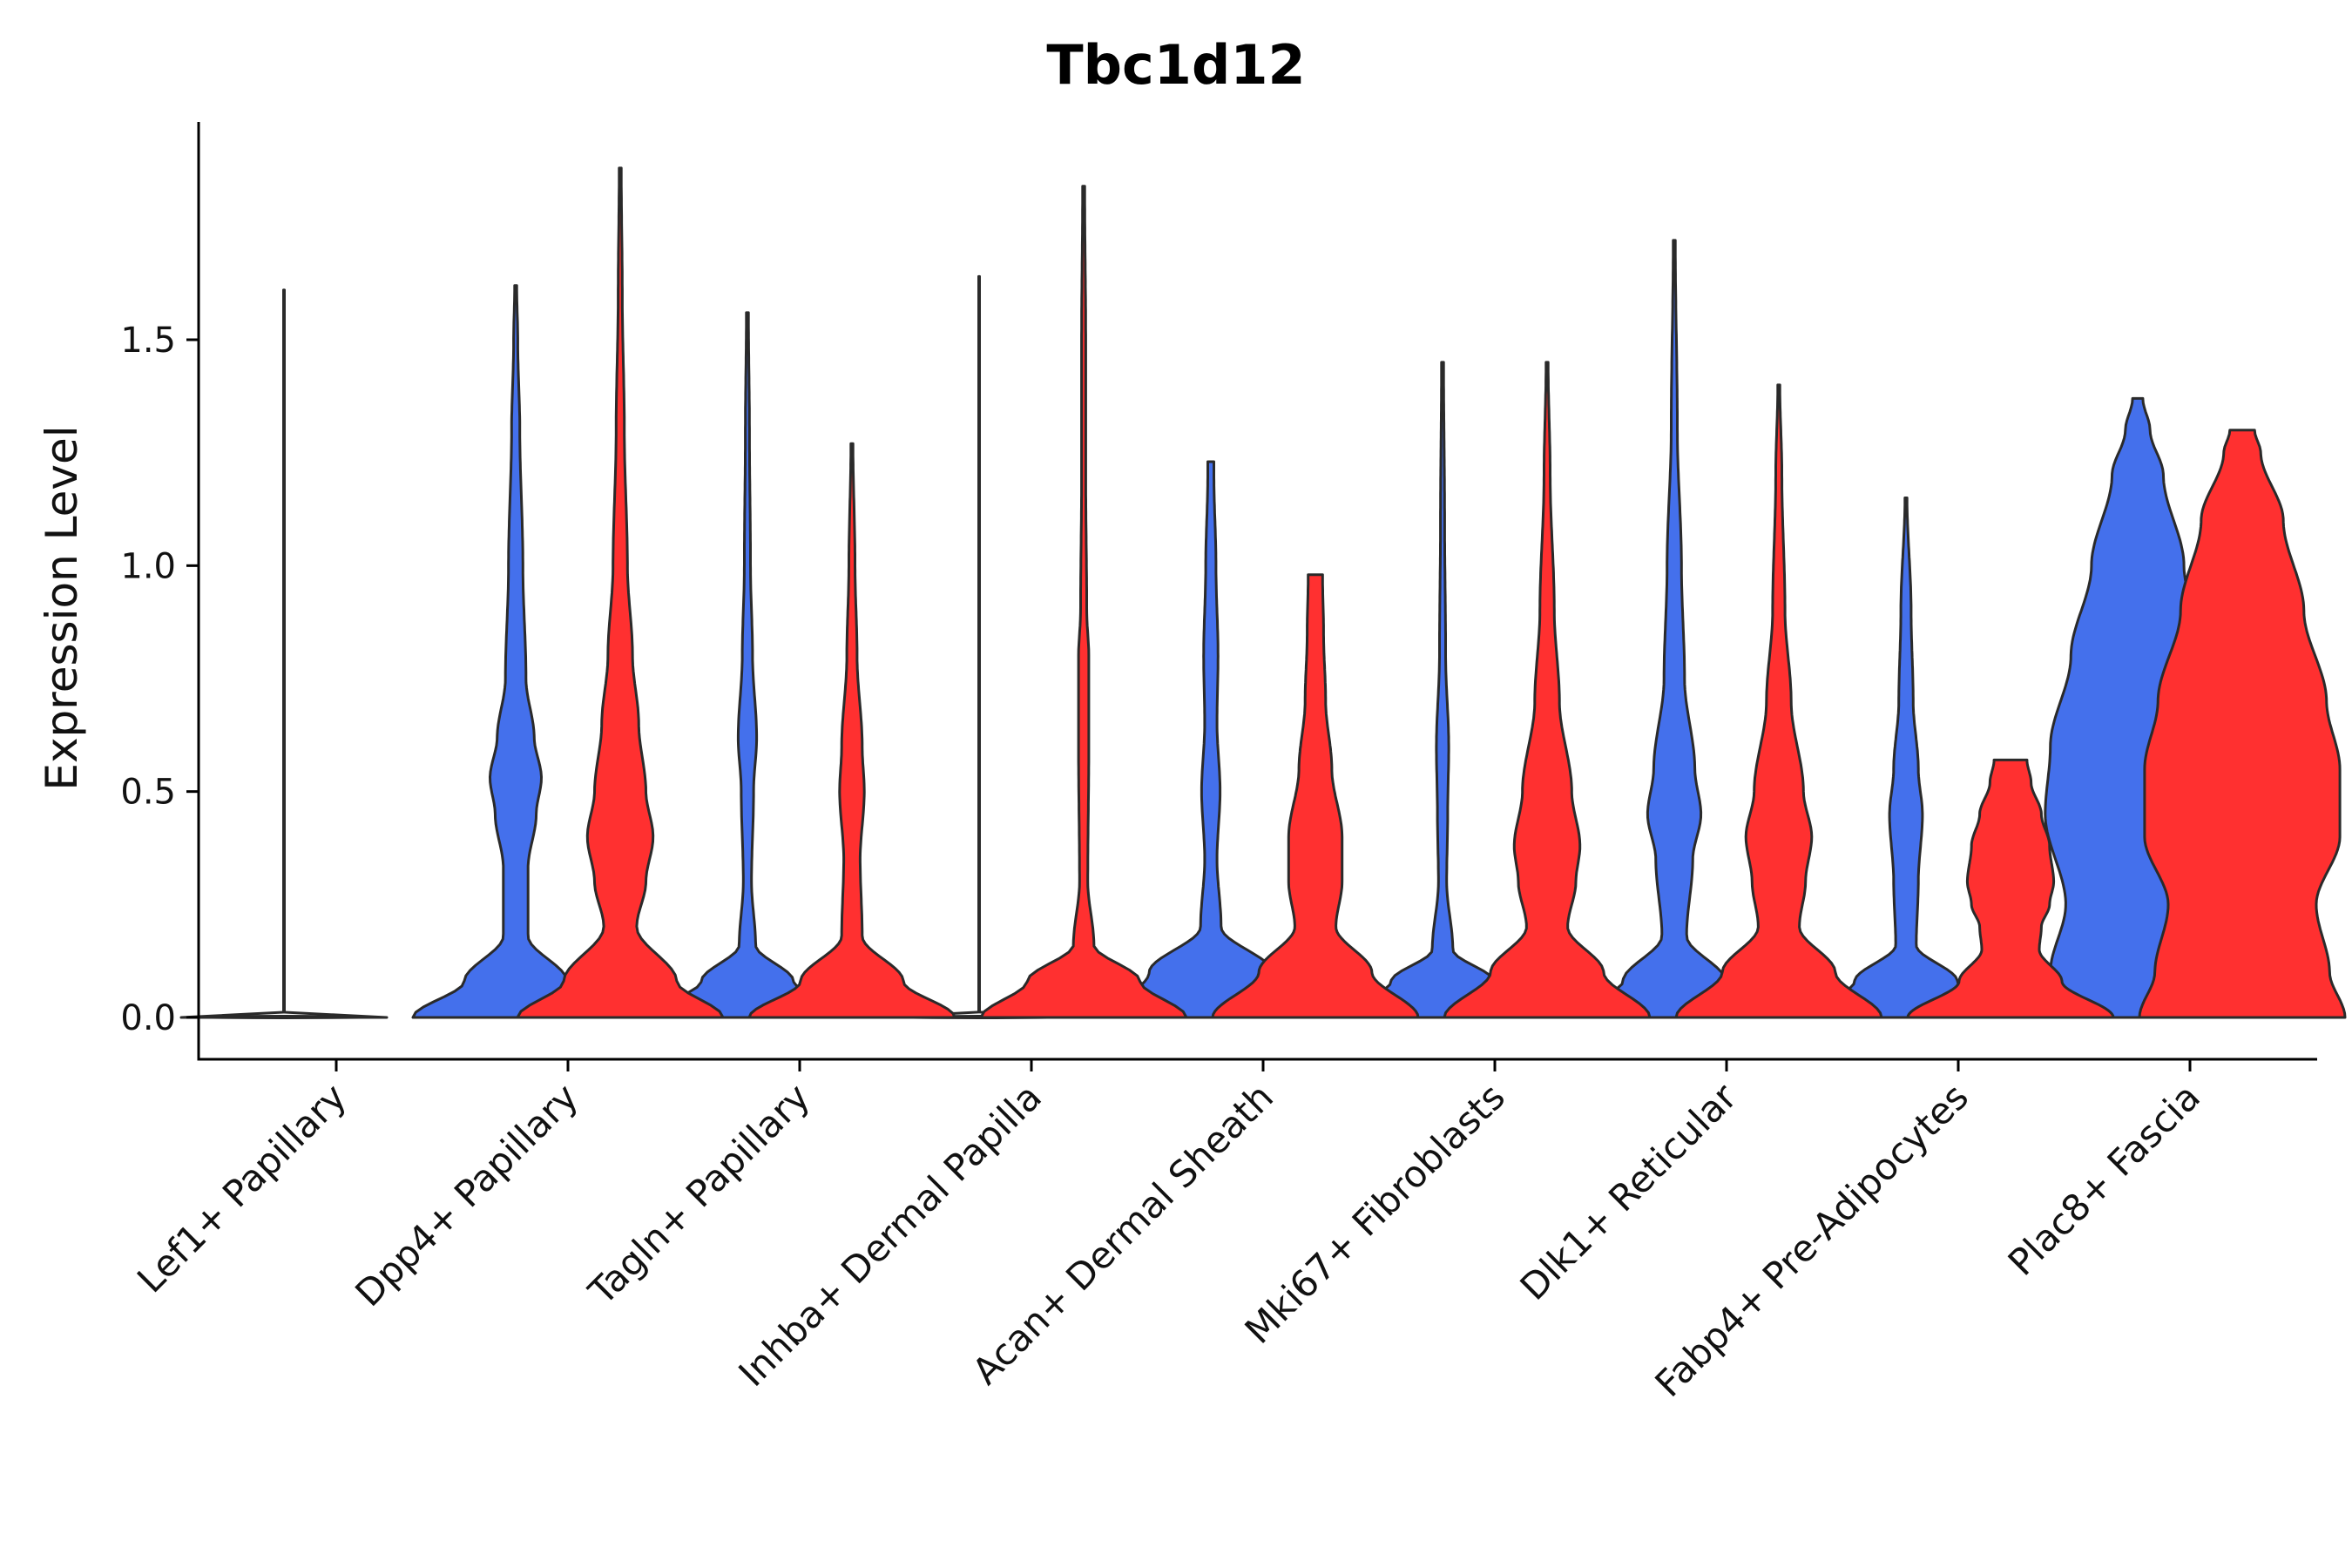 The height and width of the screenshot is (1568, 2352). Describe the element at coordinates (148, 793) in the screenshot. I see `y-tick-label: 0.5` at that location.